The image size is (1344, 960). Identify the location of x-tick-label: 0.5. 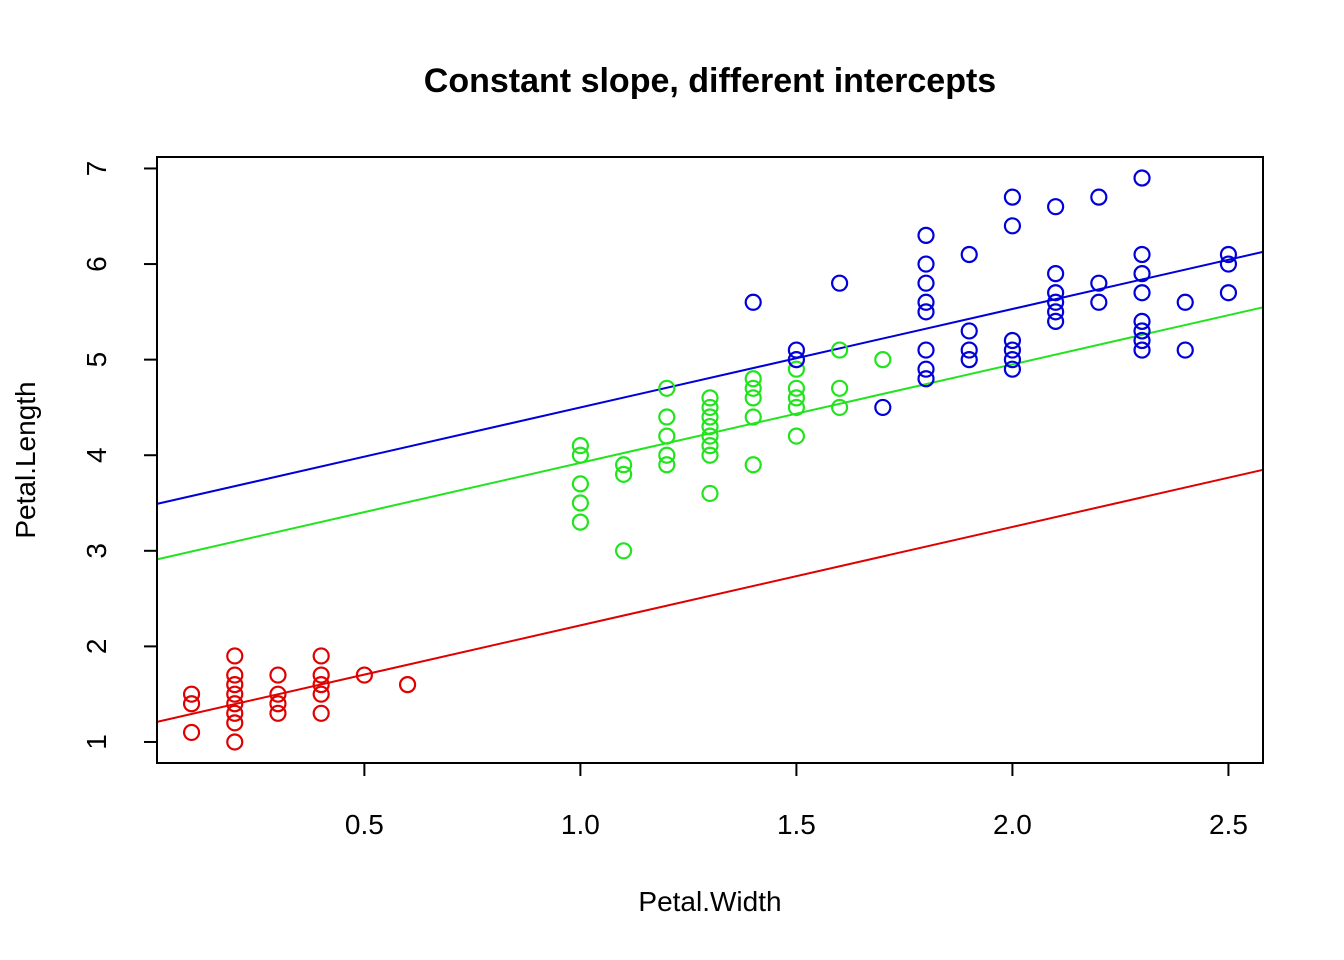
(364, 824).